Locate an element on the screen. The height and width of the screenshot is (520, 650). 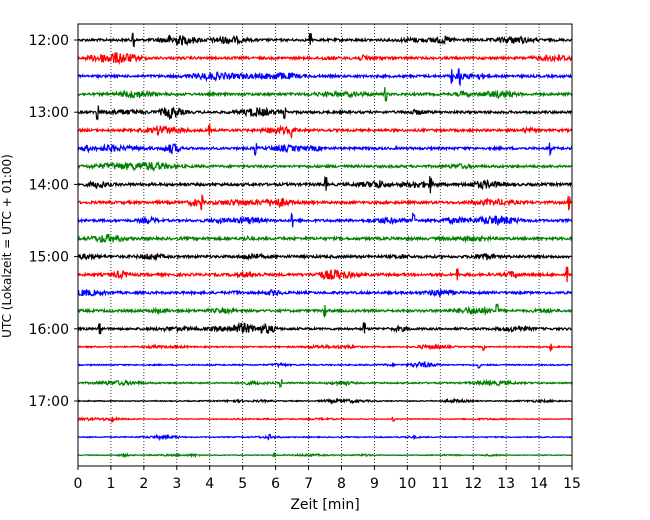
x-axis-label: Zeit [min] is located at coordinates (324, 505).